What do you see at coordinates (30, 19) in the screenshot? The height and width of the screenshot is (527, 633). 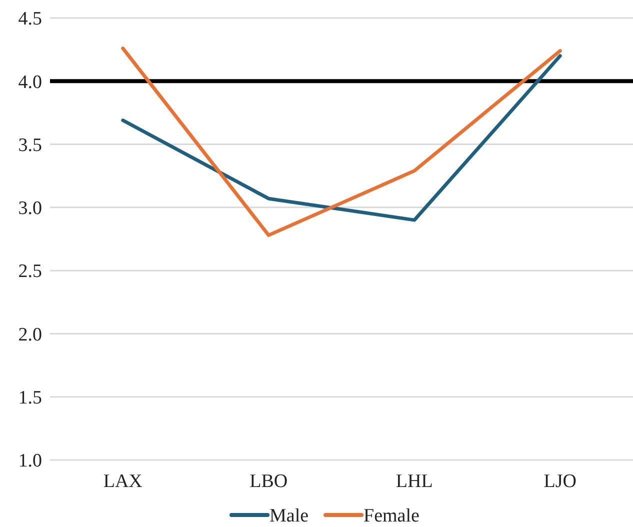 I see `y-tick-label: 4.5` at bounding box center [30, 19].